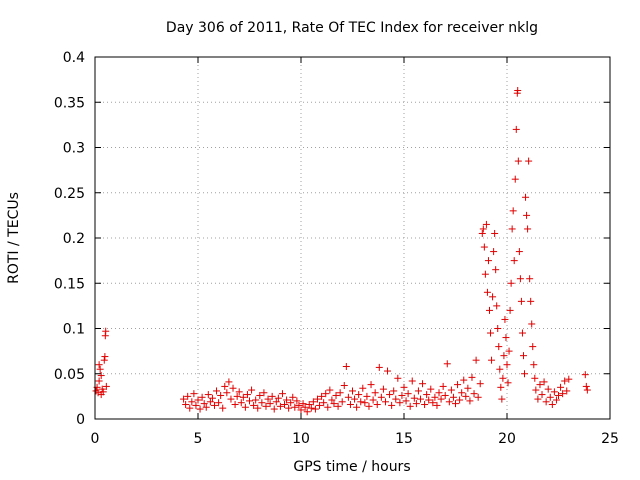 This screenshot has height=480, width=640. I want to click on y-tick-label: 0.2, so click(74, 239).